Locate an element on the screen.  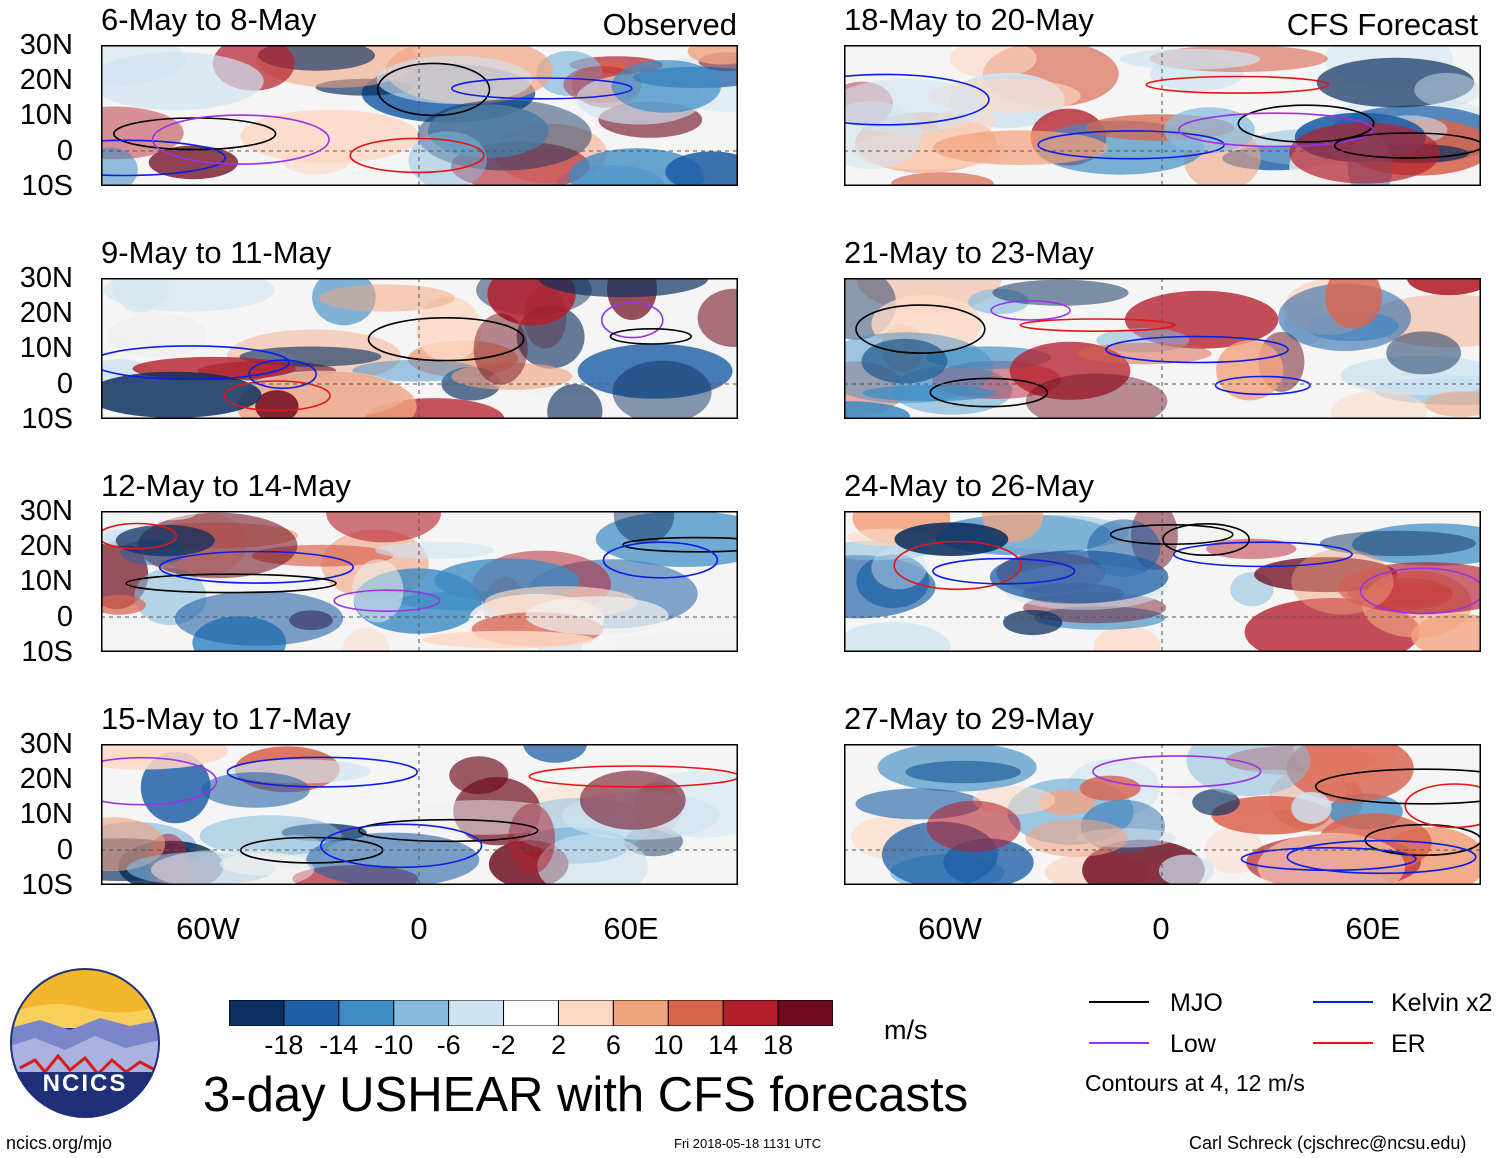
panel-title-forecast-2: 21-May to 23-May is located at coordinates (969, 252).